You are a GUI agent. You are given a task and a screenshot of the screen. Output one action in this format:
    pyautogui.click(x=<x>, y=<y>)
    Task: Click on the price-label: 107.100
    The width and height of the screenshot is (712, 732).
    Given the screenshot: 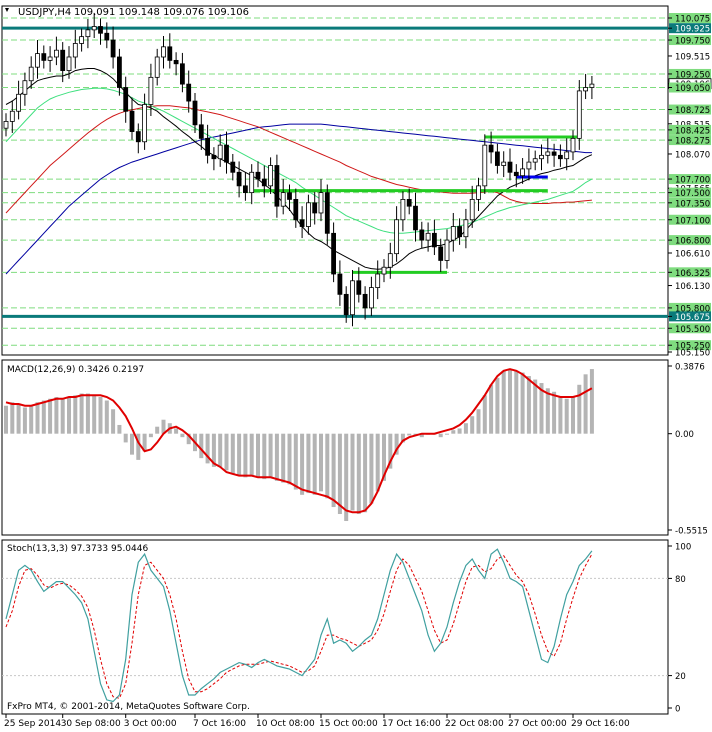 What is the action you would take?
    pyautogui.click(x=689, y=220)
    